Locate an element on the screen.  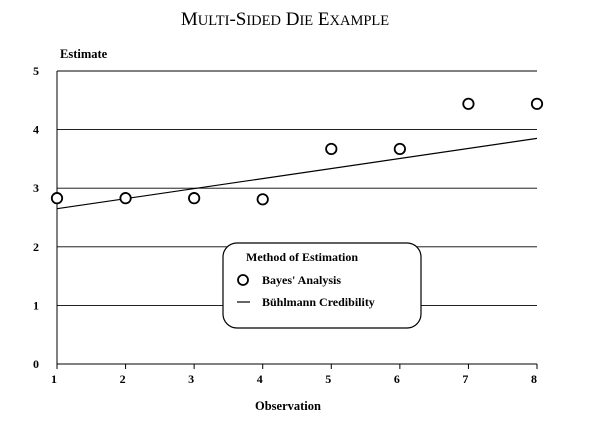
title-part: M is located at coordinates (189, 19).